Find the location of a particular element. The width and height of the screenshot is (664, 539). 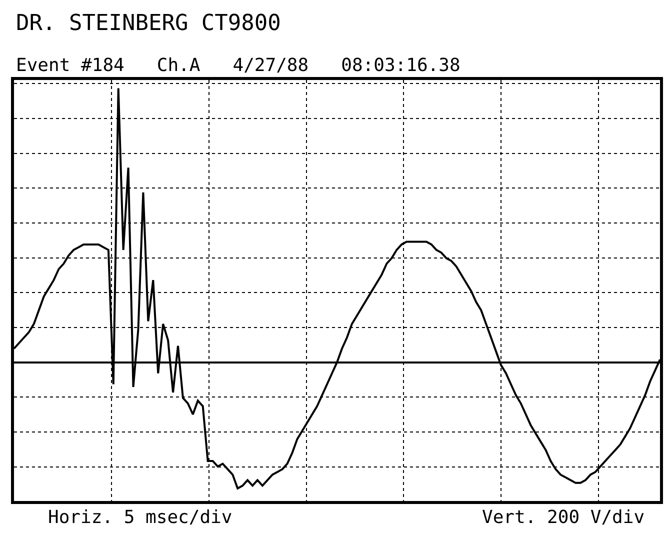

text: Horiz. 5 msec/div is located at coordinates (140, 517).